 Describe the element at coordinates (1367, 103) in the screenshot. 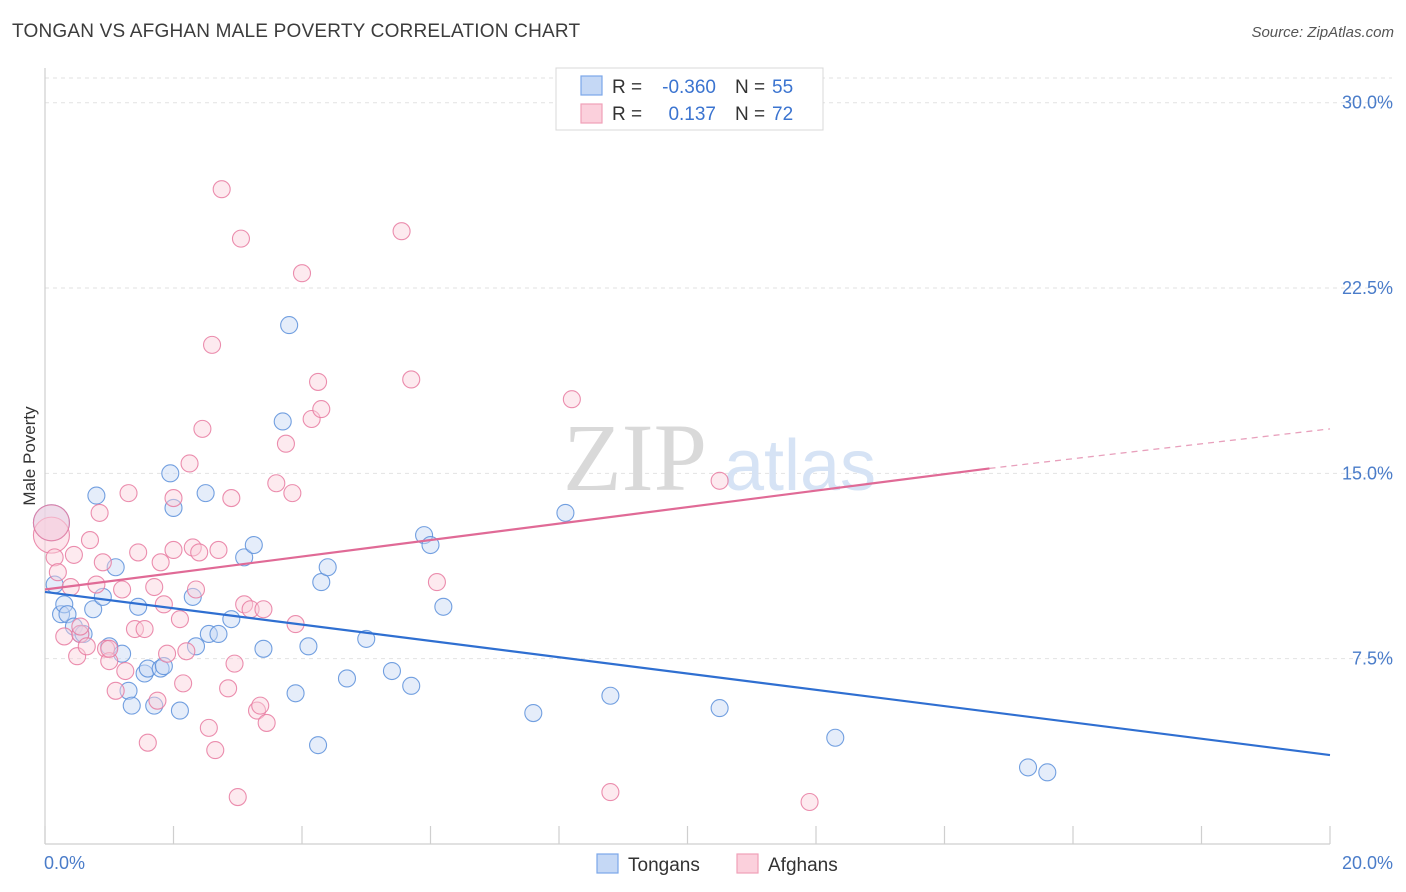

I see `y-tick-label-3: 30.0%` at that location.